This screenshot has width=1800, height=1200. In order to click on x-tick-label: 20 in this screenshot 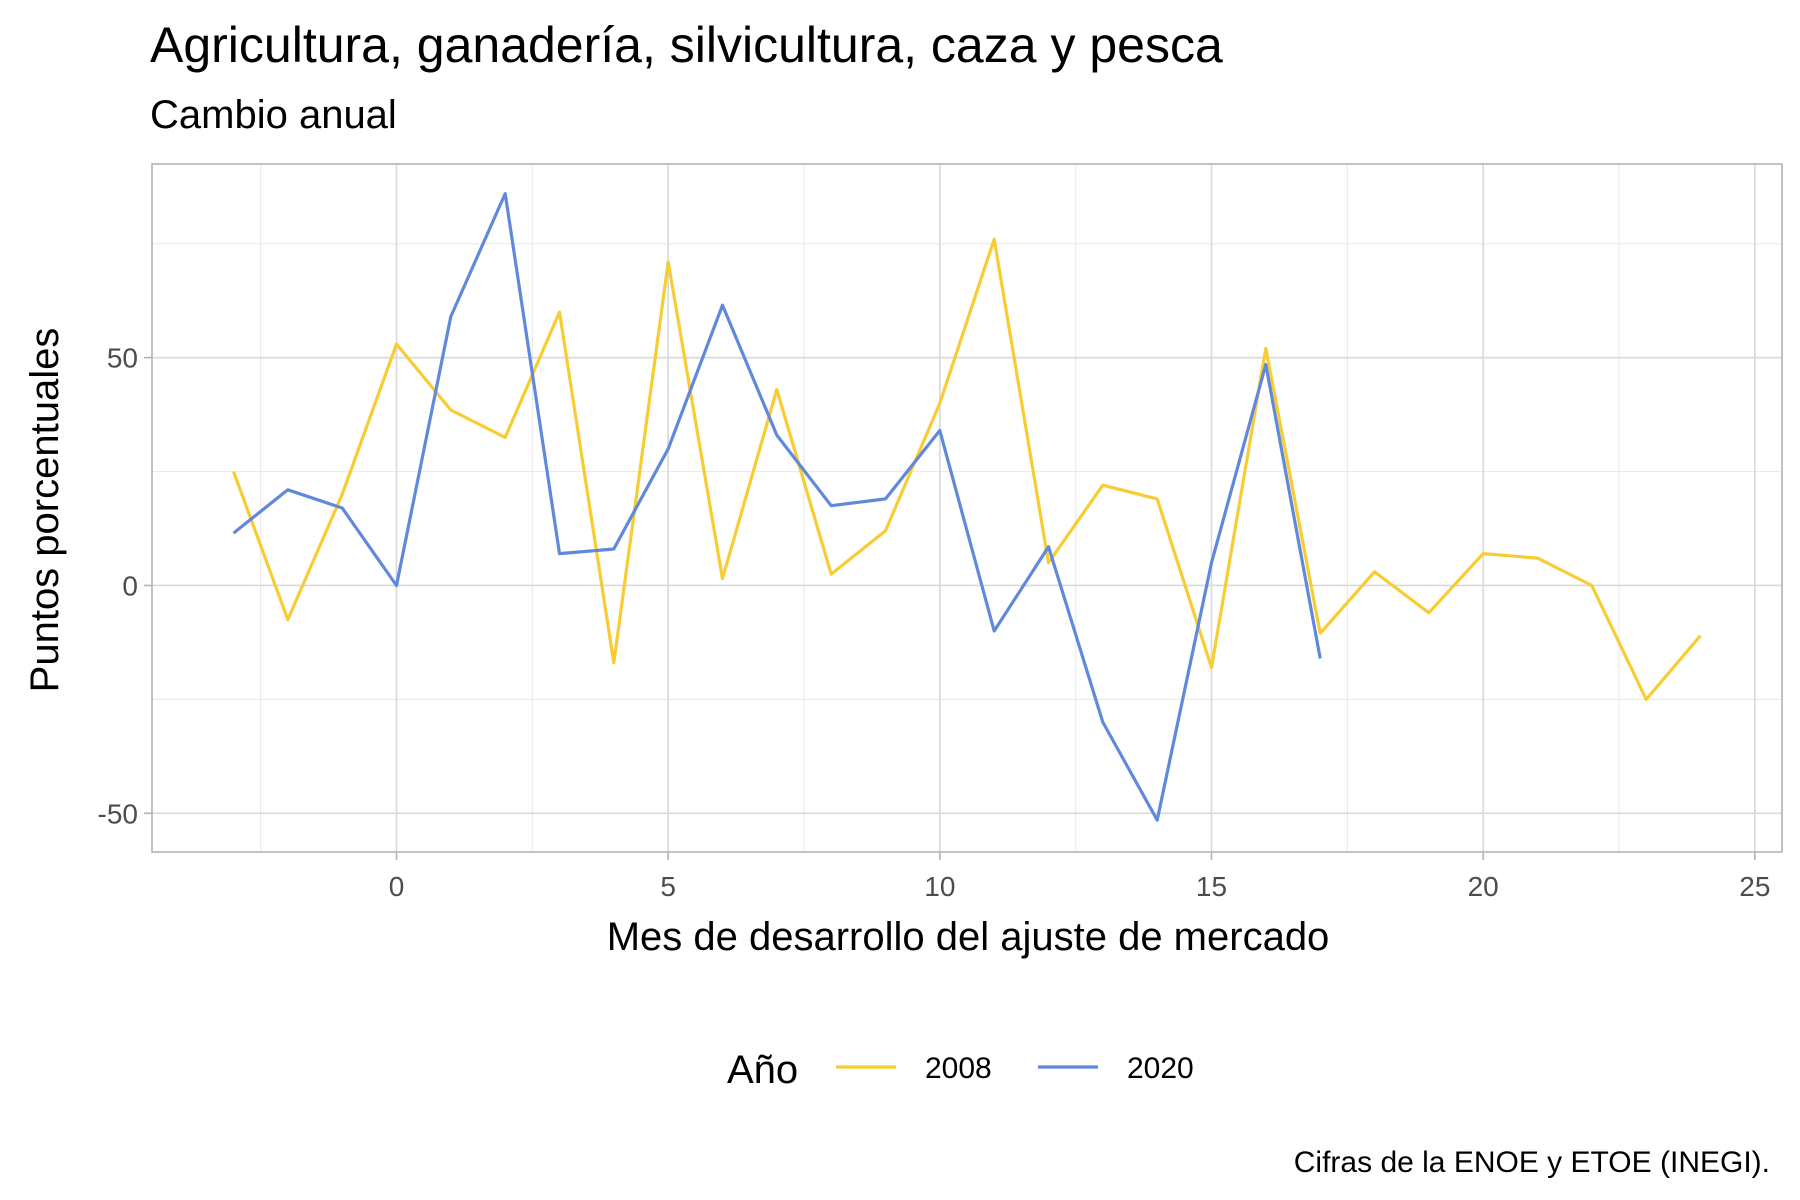, I will do `click(1483, 886)`.